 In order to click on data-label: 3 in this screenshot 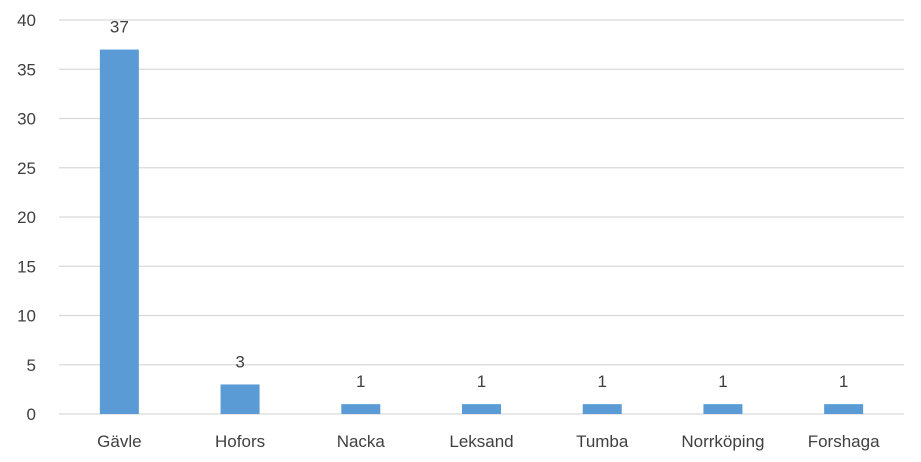, I will do `click(239, 361)`.